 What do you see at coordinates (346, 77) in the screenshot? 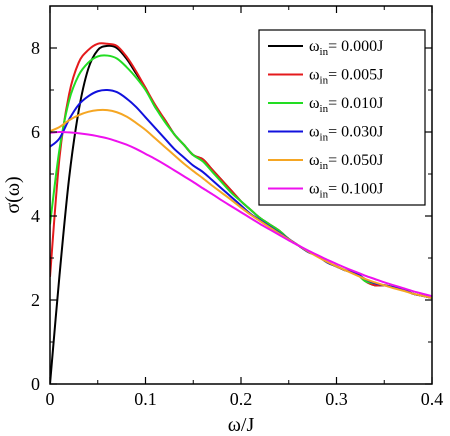
I see `legend-label-1: ωin= 0.005J` at bounding box center [346, 77].